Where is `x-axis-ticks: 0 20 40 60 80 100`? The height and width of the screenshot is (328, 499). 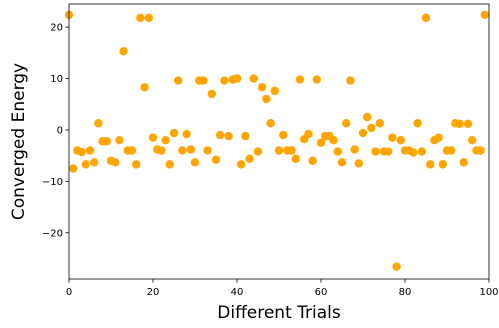 x-axis-ticks: 0 20 40 60 80 100 is located at coordinates (282, 288).